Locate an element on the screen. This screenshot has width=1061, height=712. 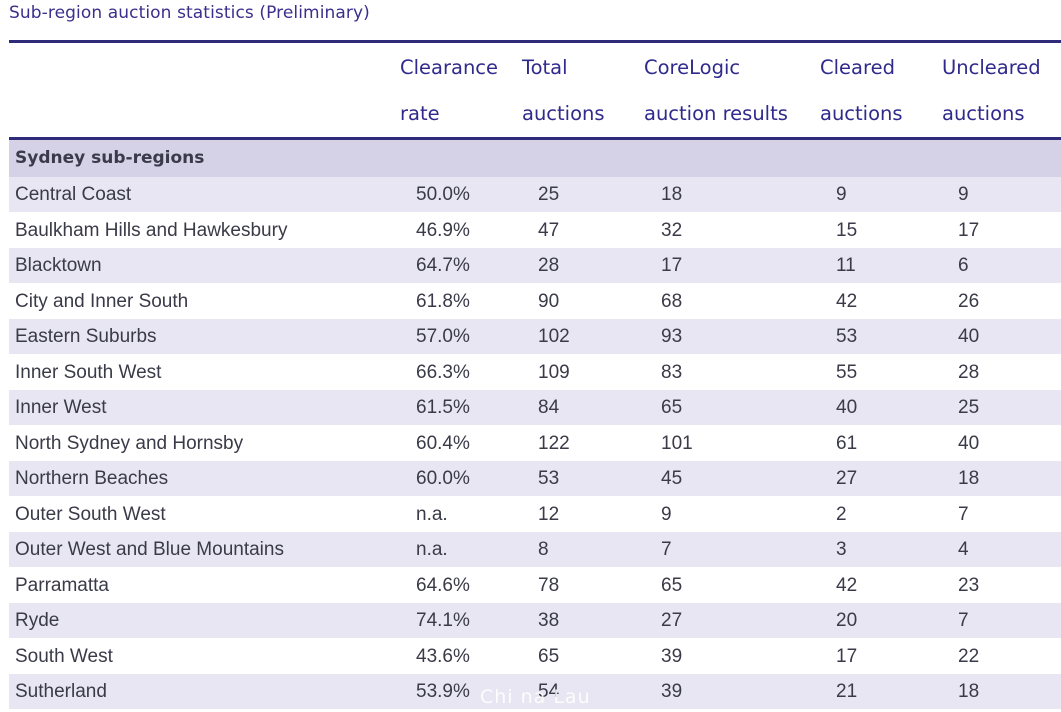
header-total-auctions: Total auctions is located at coordinates (563, 90).